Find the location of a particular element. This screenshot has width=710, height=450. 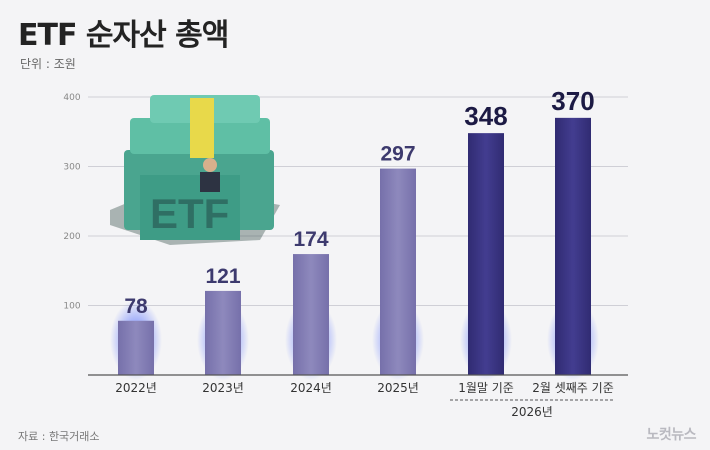

y-tick-label: 300 is located at coordinates (71, 168).